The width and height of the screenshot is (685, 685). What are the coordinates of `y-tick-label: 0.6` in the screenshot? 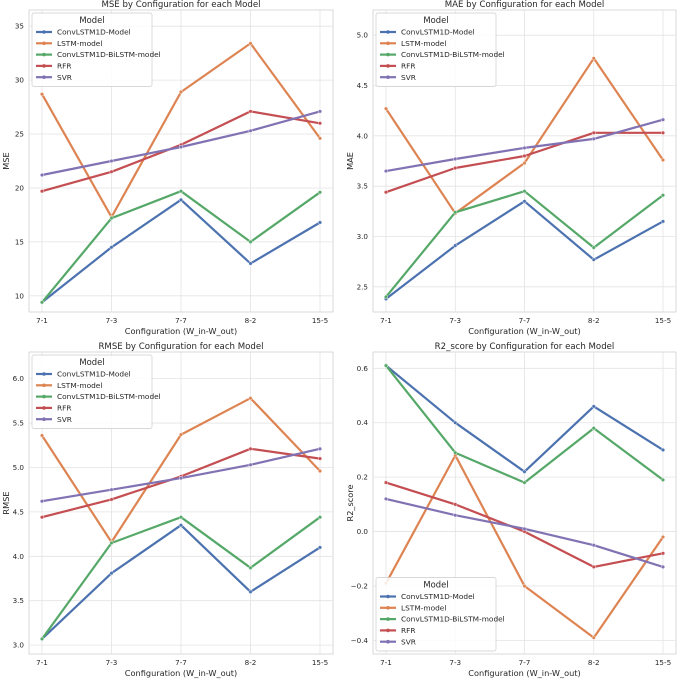 It's located at (363, 368).